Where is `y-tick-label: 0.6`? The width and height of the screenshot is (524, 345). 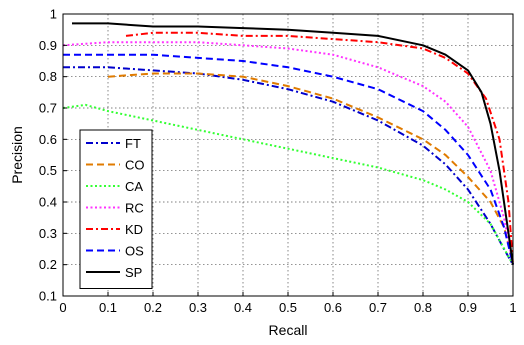 y-tick-label: 0.6 is located at coordinates (48, 139).